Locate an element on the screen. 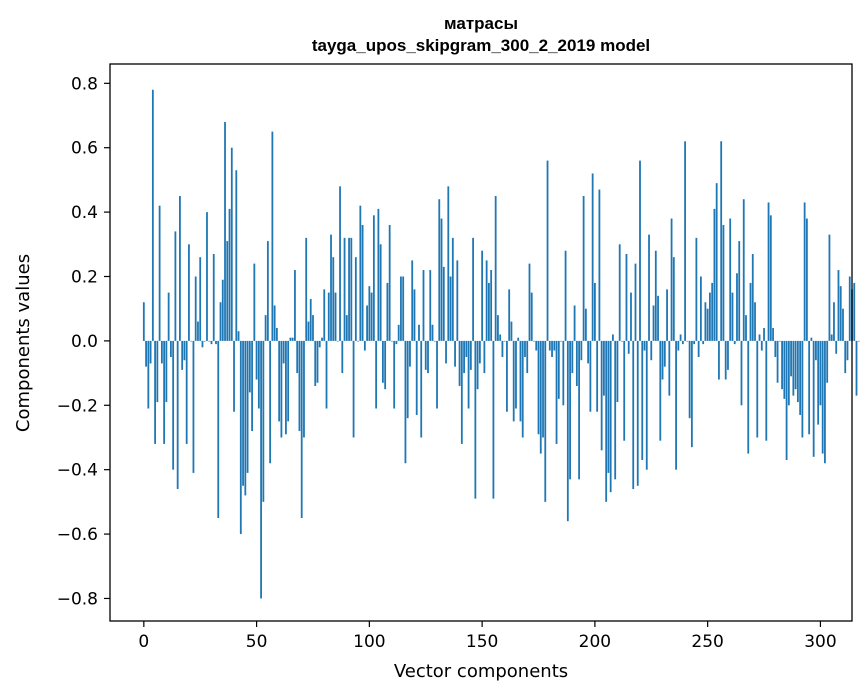  x-tick-label: 50 is located at coordinates (257, 642).